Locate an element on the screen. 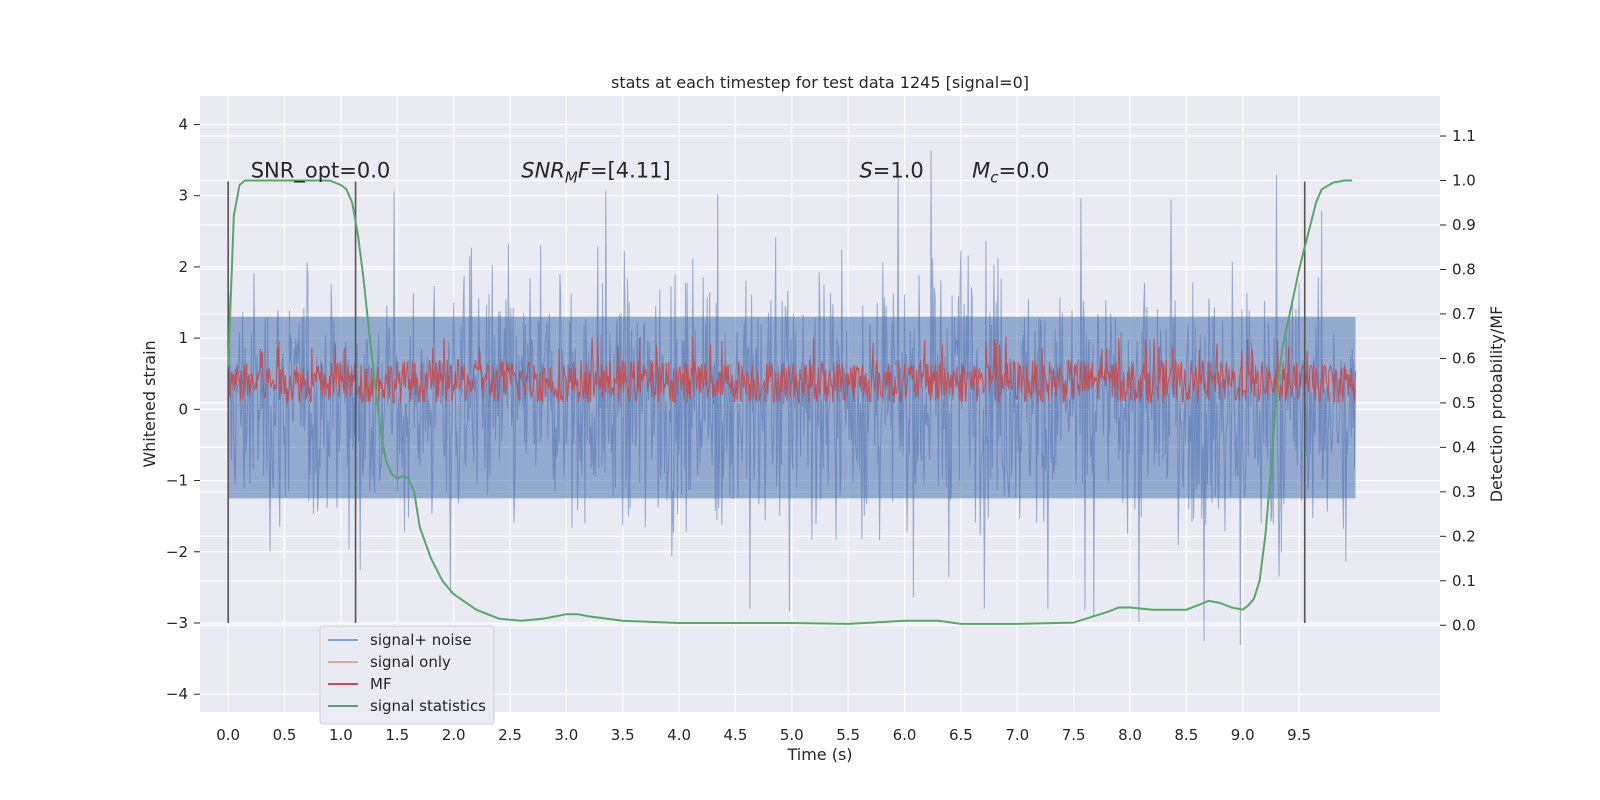 This screenshot has width=1600, height=800. y-tick-label: 1 is located at coordinates (183, 338).